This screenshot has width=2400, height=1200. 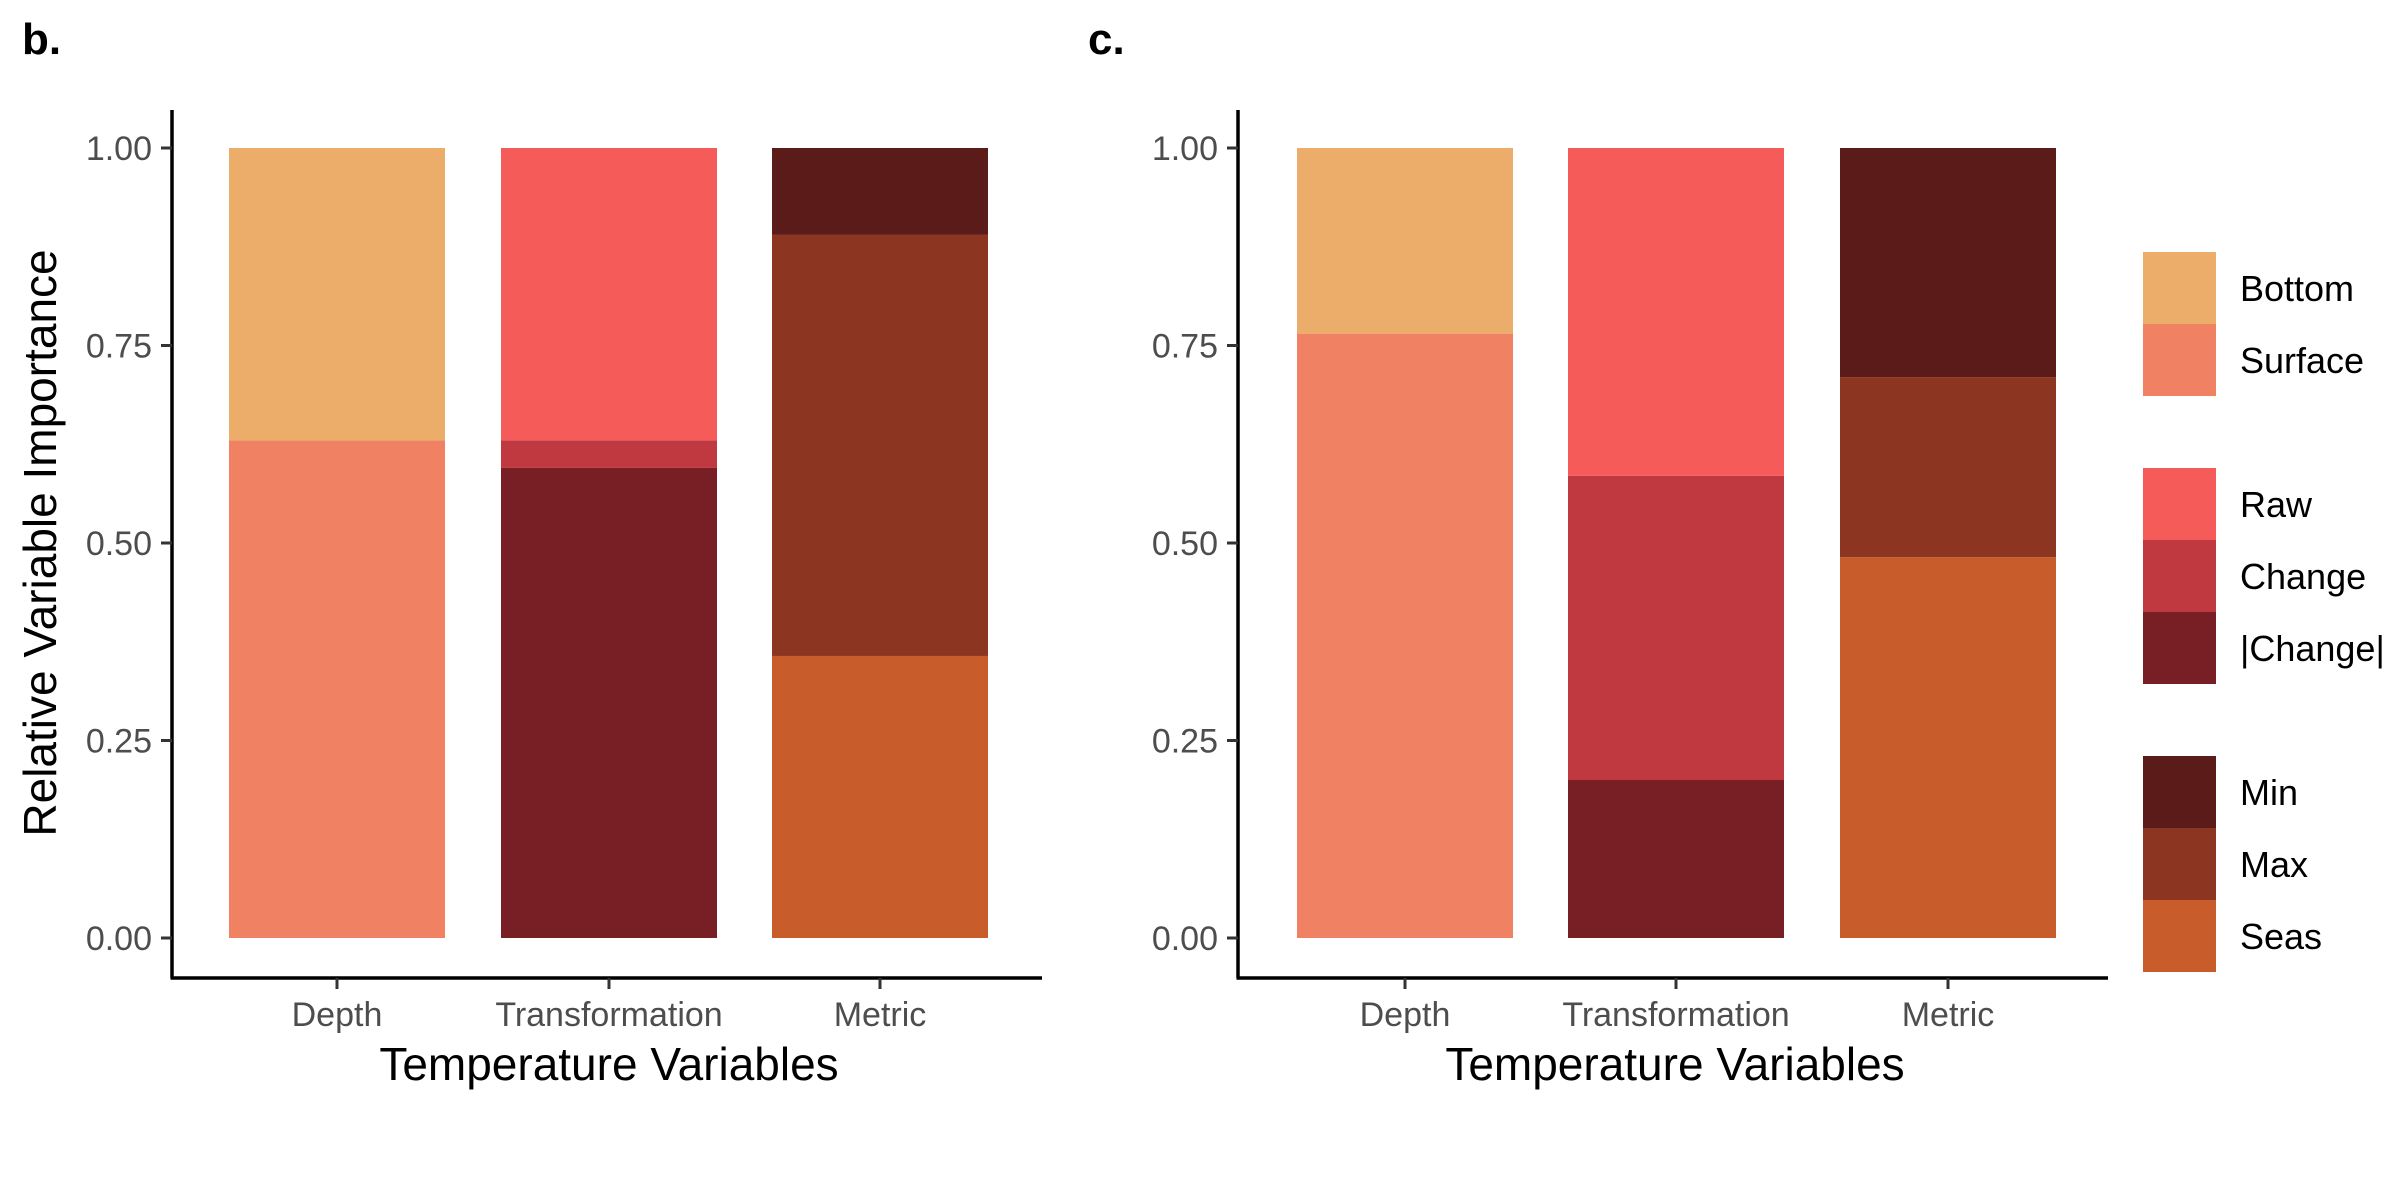 What do you see at coordinates (2274, 864) in the screenshot?
I see `legend-label-max: Max` at bounding box center [2274, 864].